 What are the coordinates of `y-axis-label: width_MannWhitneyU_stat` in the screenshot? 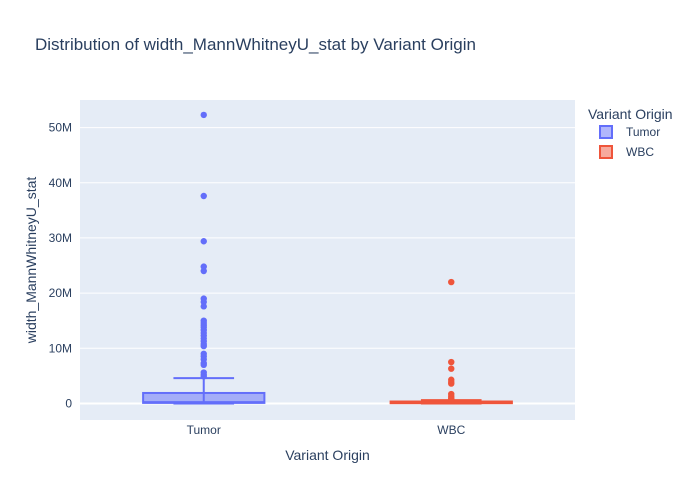 It's located at (31, 261).